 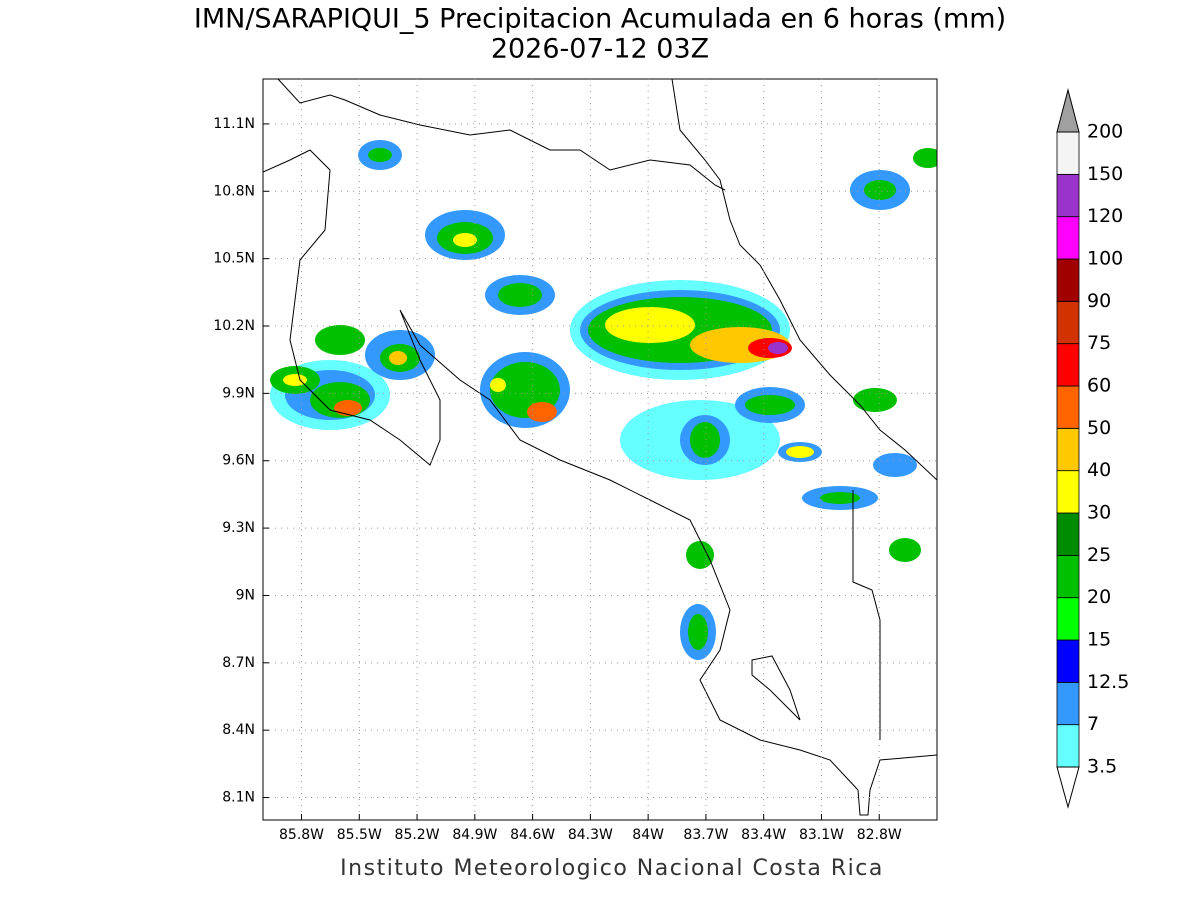 What do you see at coordinates (238, 798) in the screenshot?
I see `y-tick-label: 8.1N` at bounding box center [238, 798].